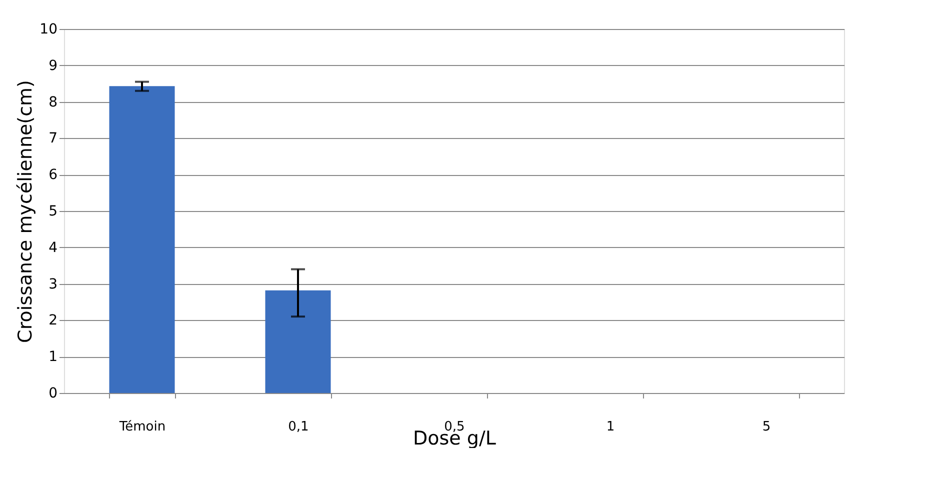  I want to click on y-tick-label: 3, so click(53, 284).